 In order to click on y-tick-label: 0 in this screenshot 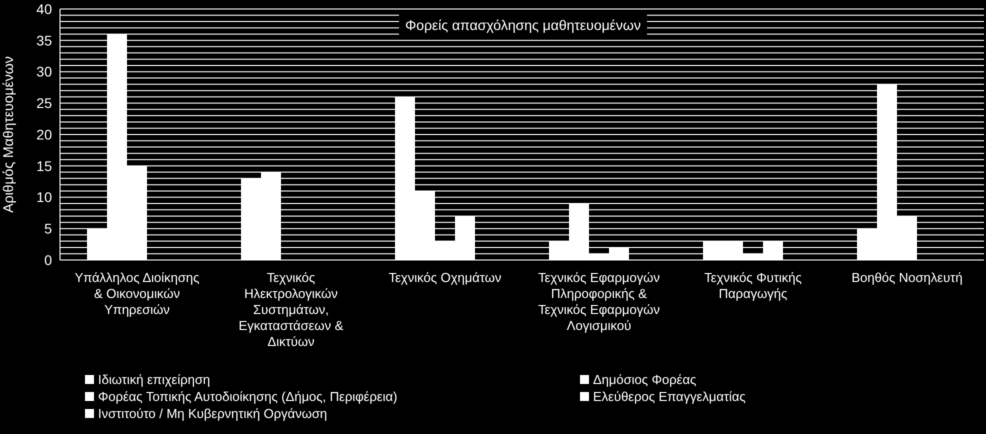, I will do `click(48, 260)`.